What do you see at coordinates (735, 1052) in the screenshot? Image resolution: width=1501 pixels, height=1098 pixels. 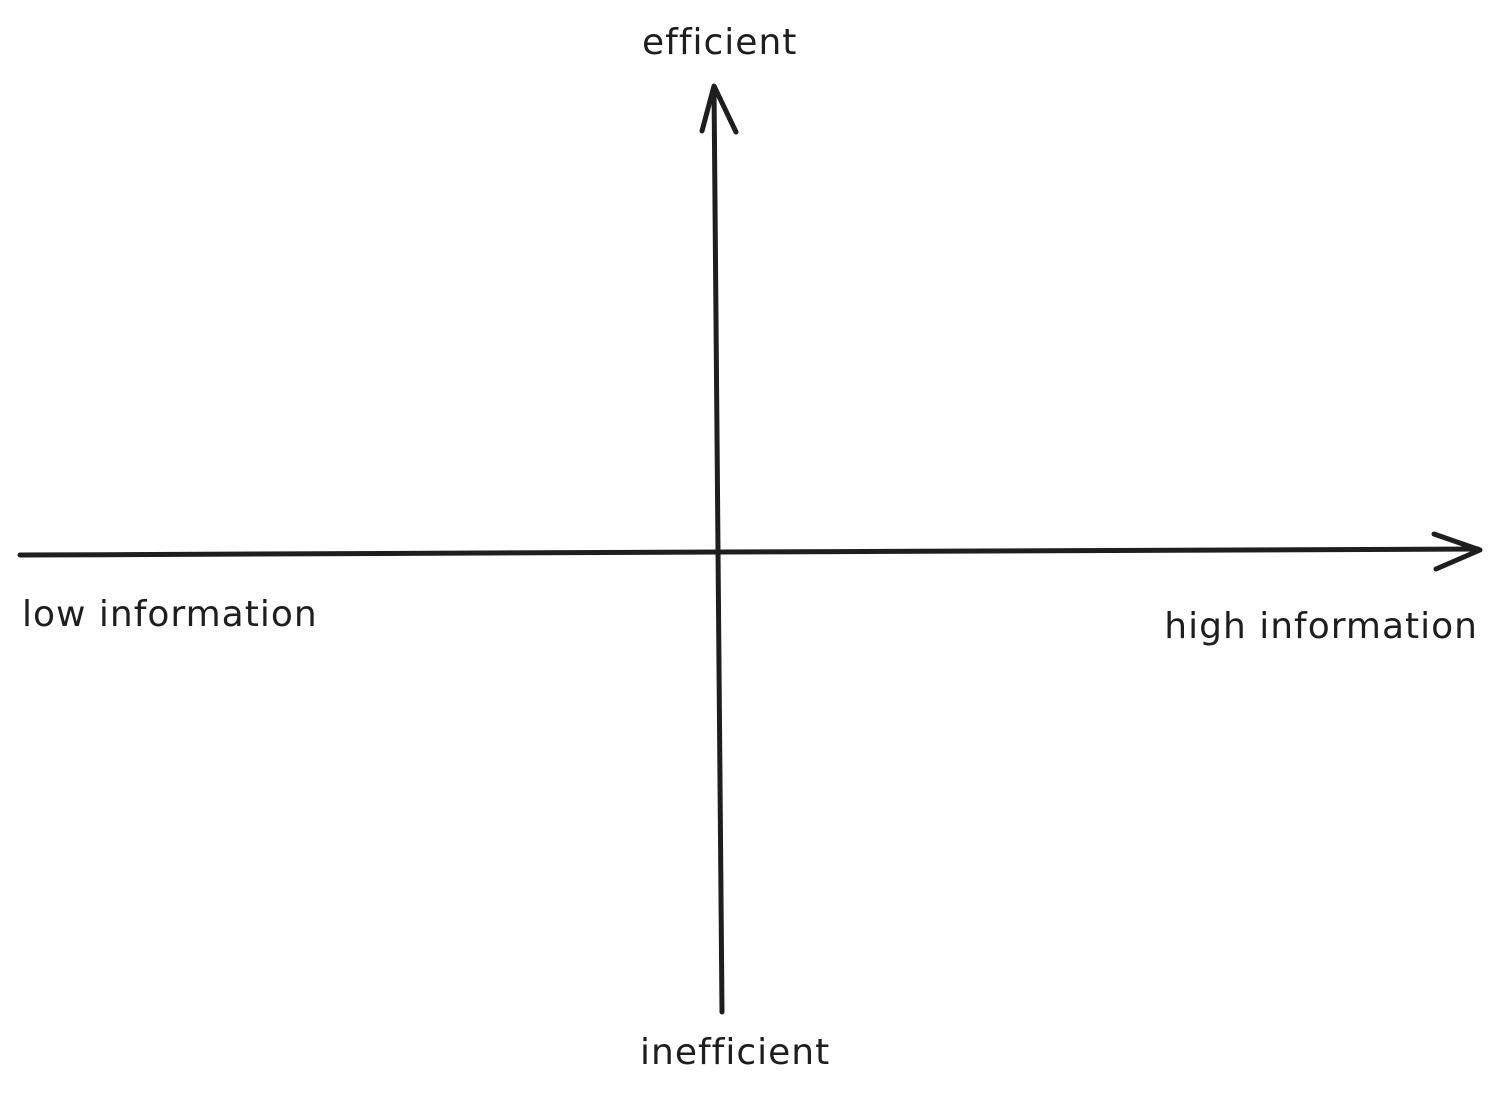 I see `inefficient-label: inefficient` at bounding box center [735, 1052].